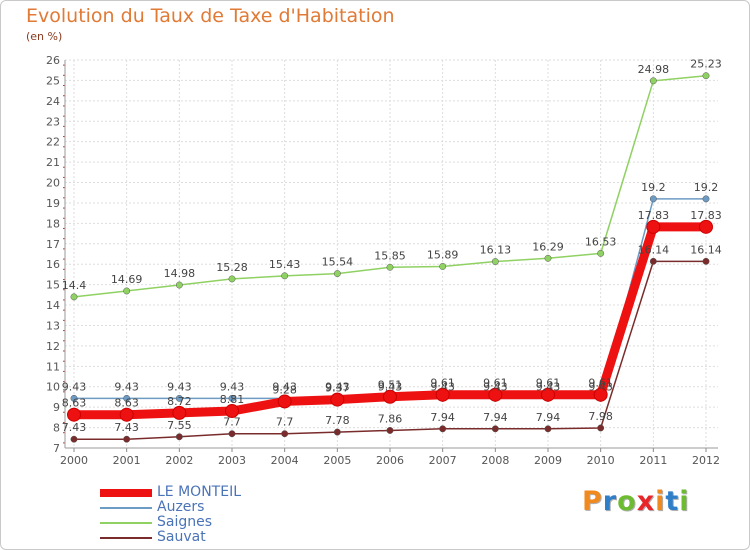 The width and height of the screenshot is (750, 550). Describe the element at coordinates (210, 16) in the screenshot. I see `chart-title: Evolution du Taux de Taxe d'Habitation` at that location.